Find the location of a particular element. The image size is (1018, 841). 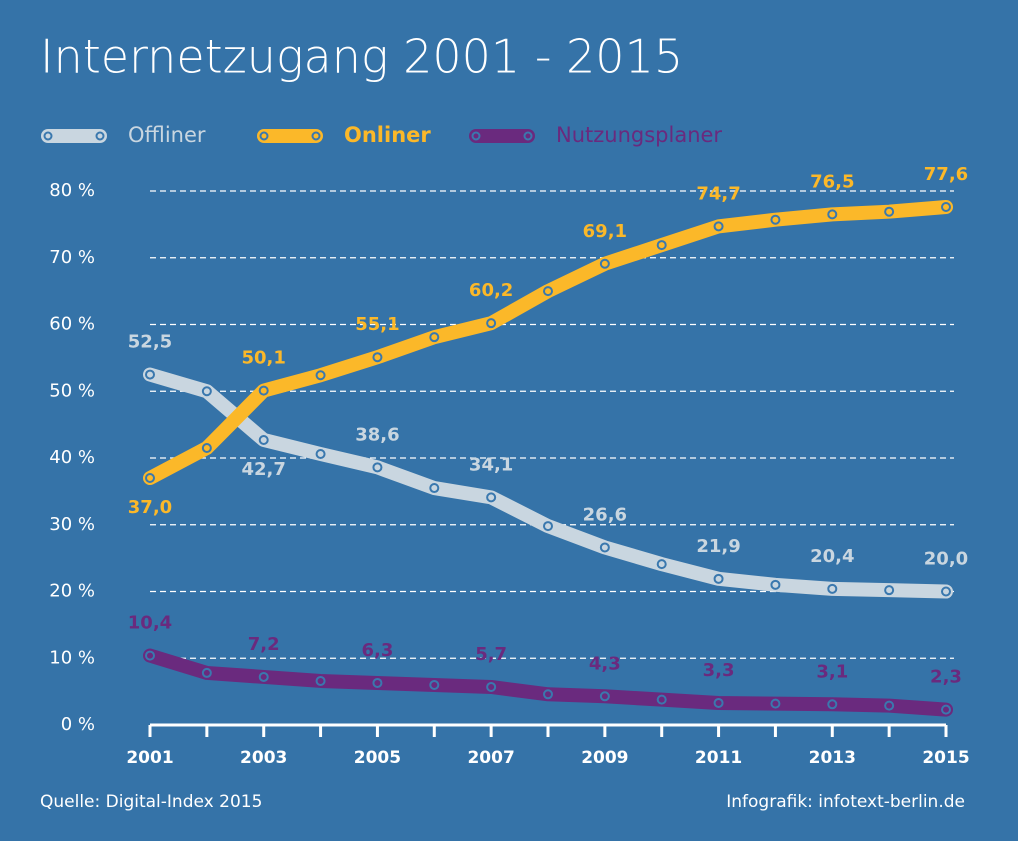

value-label: 50,1 is located at coordinates (264, 358).